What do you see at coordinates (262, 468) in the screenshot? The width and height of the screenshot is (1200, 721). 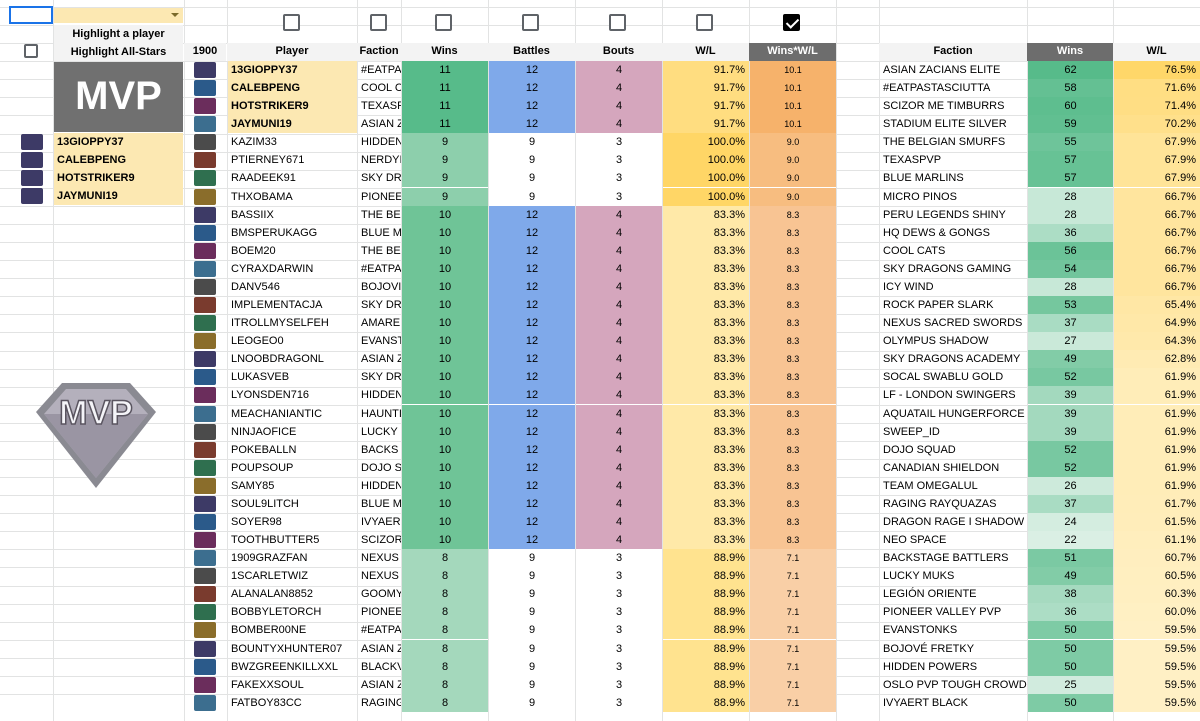 I see `player-name-cell: POUPSOUP` at bounding box center [262, 468].